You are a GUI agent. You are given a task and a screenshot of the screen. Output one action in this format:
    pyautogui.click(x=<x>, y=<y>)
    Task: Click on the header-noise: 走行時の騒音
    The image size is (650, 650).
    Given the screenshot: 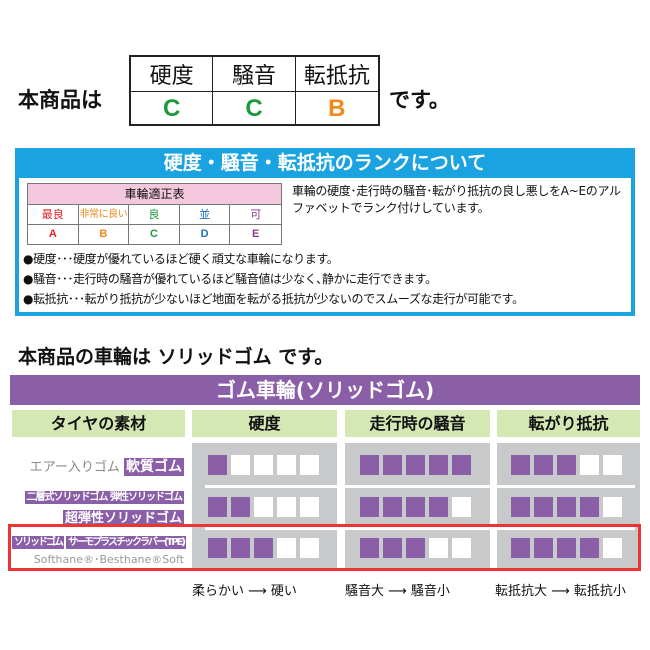 What is the action you would take?
    pyautogui.click(x=417, y=423)
    